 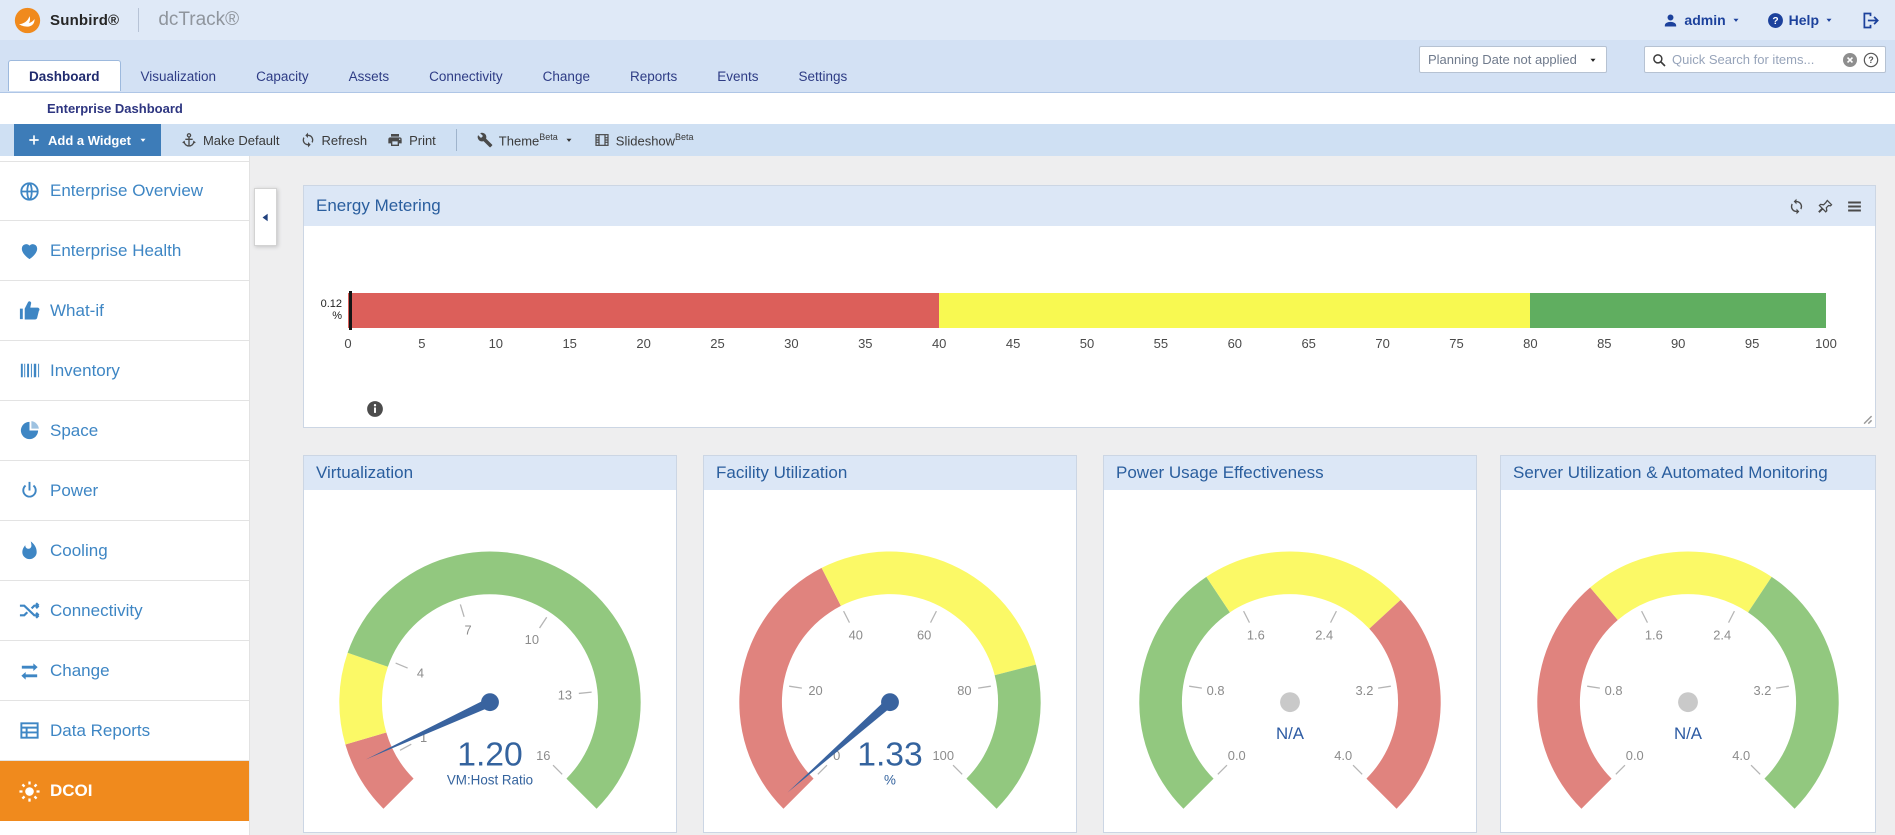 What do you see at coordinates (423, 737) in the screenshot?
I see `gauge-tick-label: 1` at bounding box center [423, 737].